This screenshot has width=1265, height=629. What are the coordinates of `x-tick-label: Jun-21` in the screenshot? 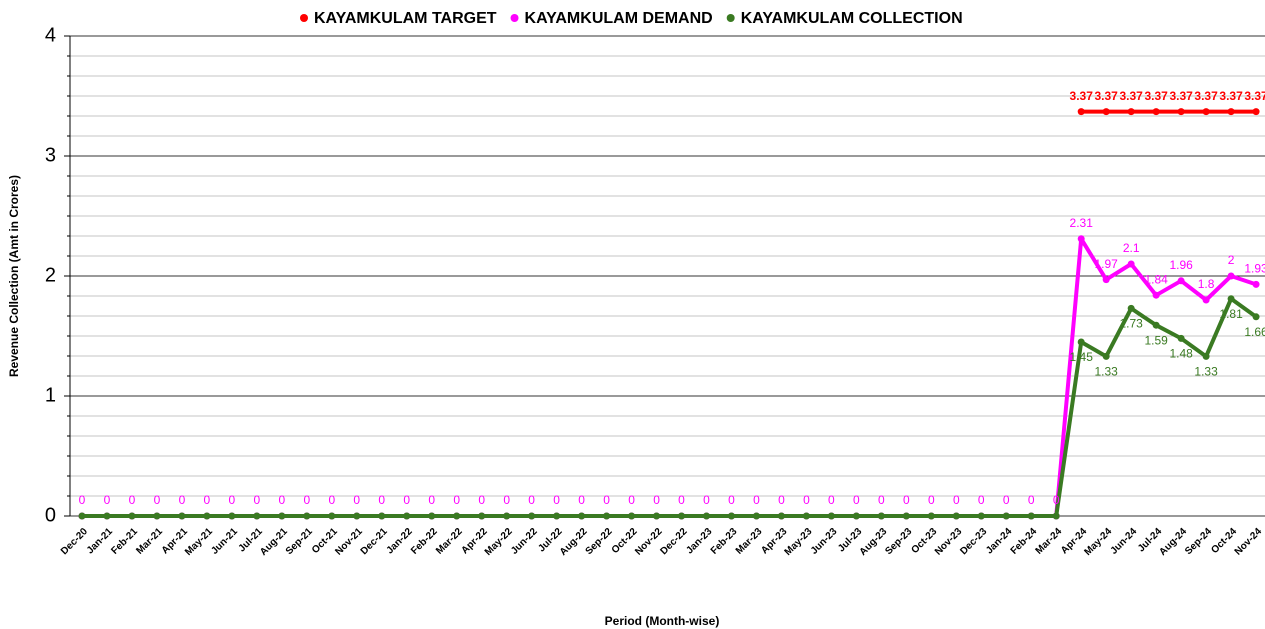 It's located at (224, 541).